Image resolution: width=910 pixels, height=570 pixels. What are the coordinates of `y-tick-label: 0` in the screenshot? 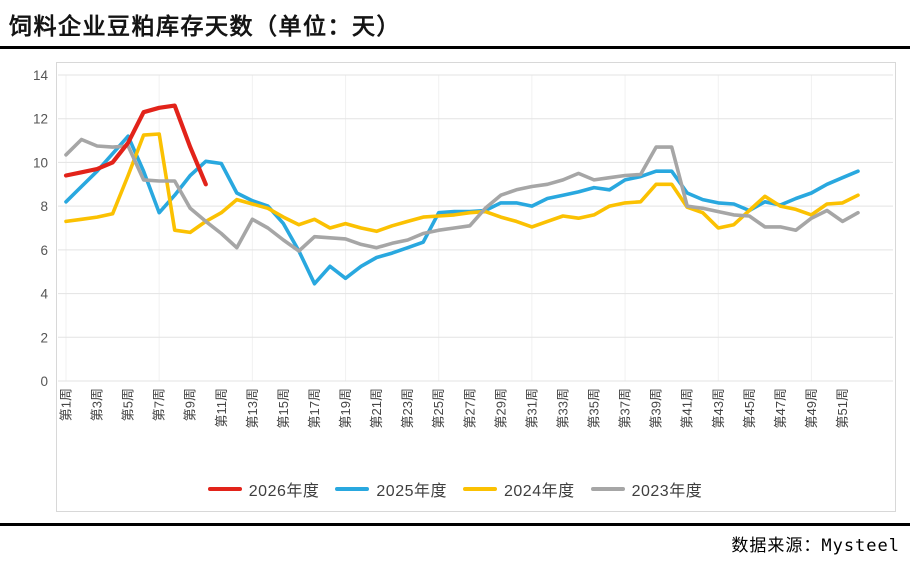 It's located at (44, 381).